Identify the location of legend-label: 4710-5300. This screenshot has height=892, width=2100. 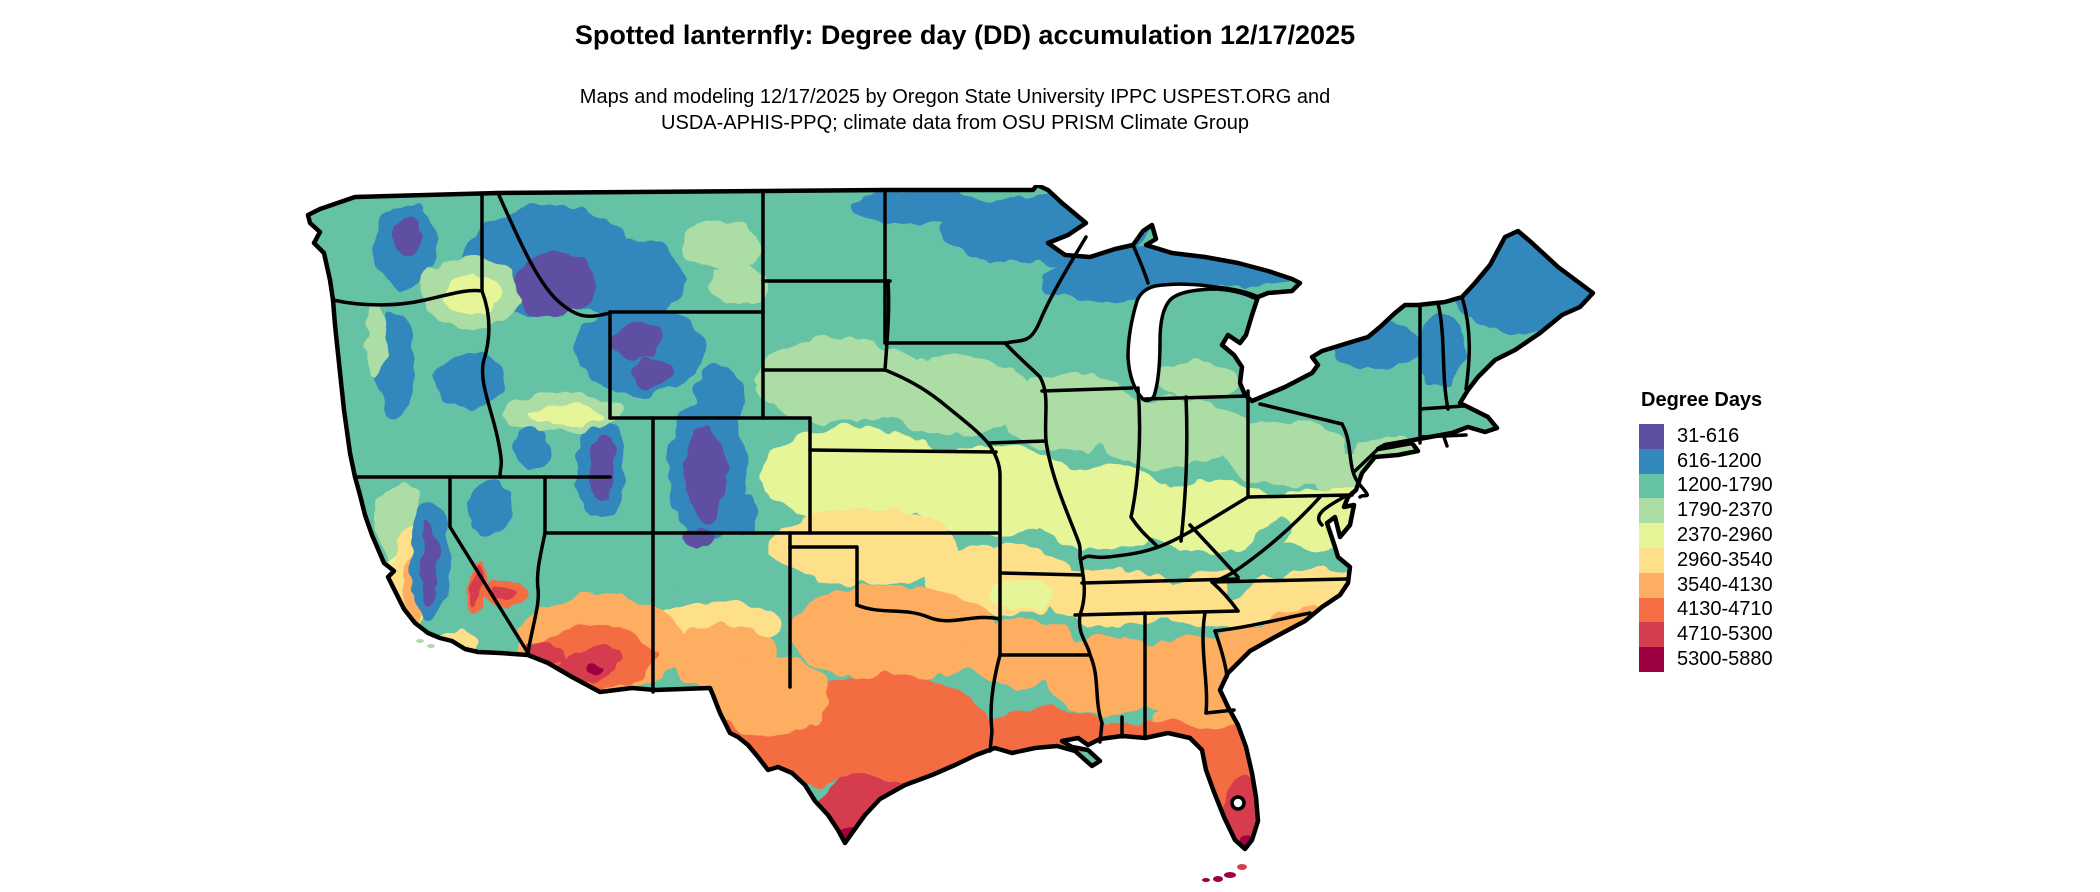
(1725, 634).